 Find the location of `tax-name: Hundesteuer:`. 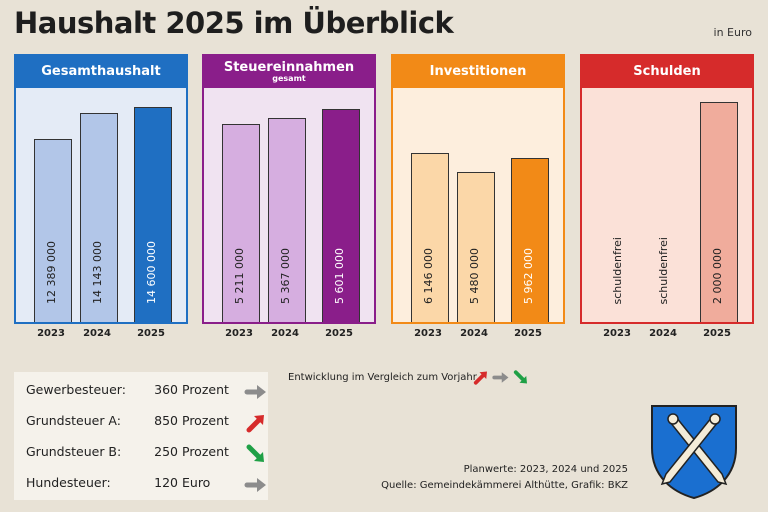

tax-name: Hundesteuer: is located at coordinates (68, 482).